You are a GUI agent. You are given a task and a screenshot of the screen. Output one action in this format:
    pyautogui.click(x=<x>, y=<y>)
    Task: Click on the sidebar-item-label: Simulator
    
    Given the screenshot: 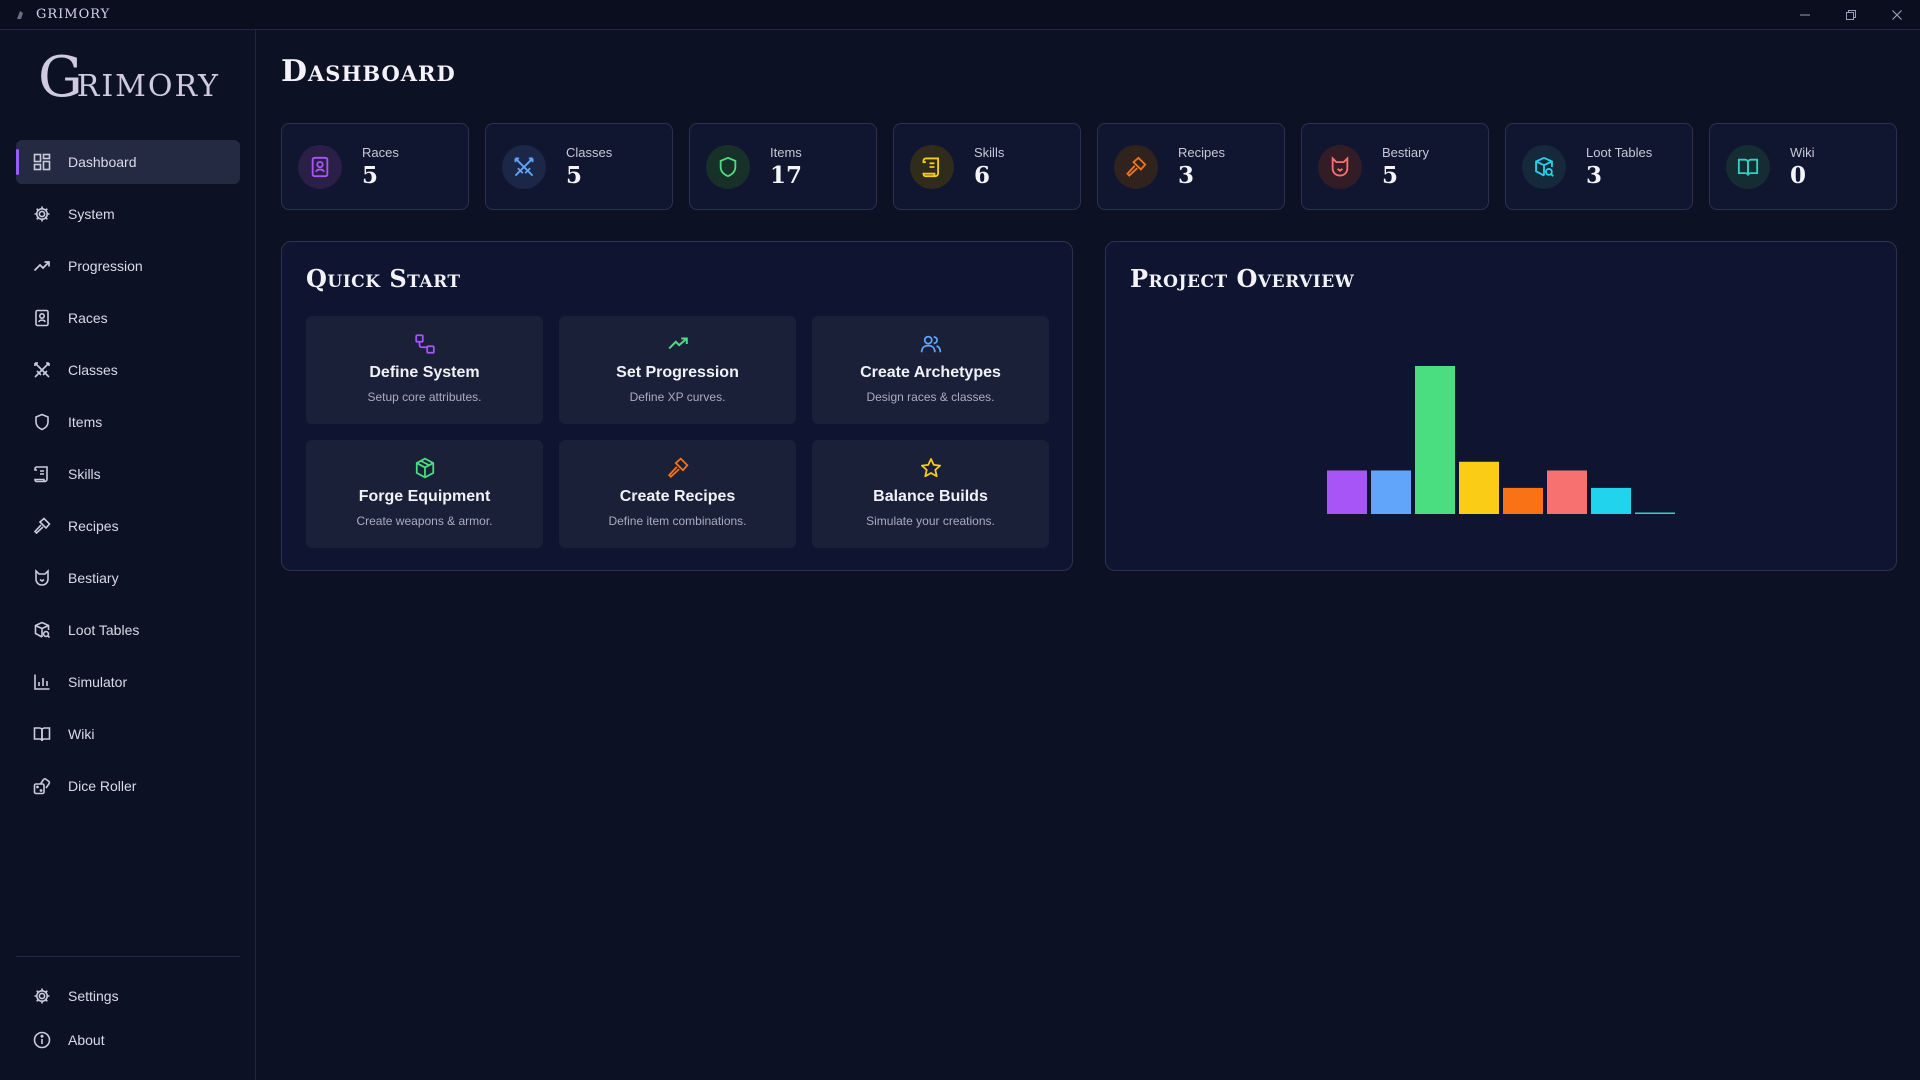 What is the action you would take?
    pyautogui.click(x=98, y=682)
    